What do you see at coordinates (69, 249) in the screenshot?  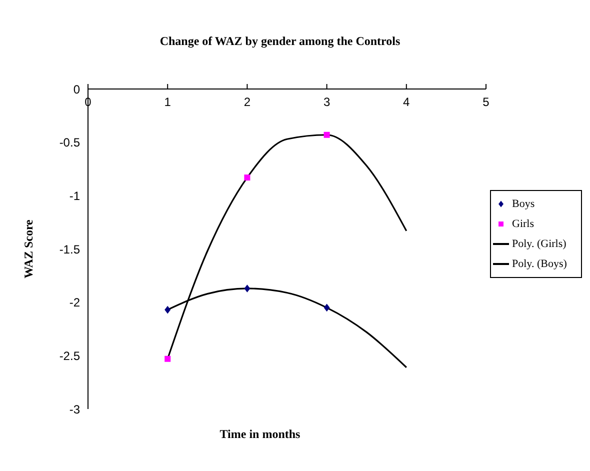 I see `y-tick-label: -1.5` at bounding box center [69, 249].